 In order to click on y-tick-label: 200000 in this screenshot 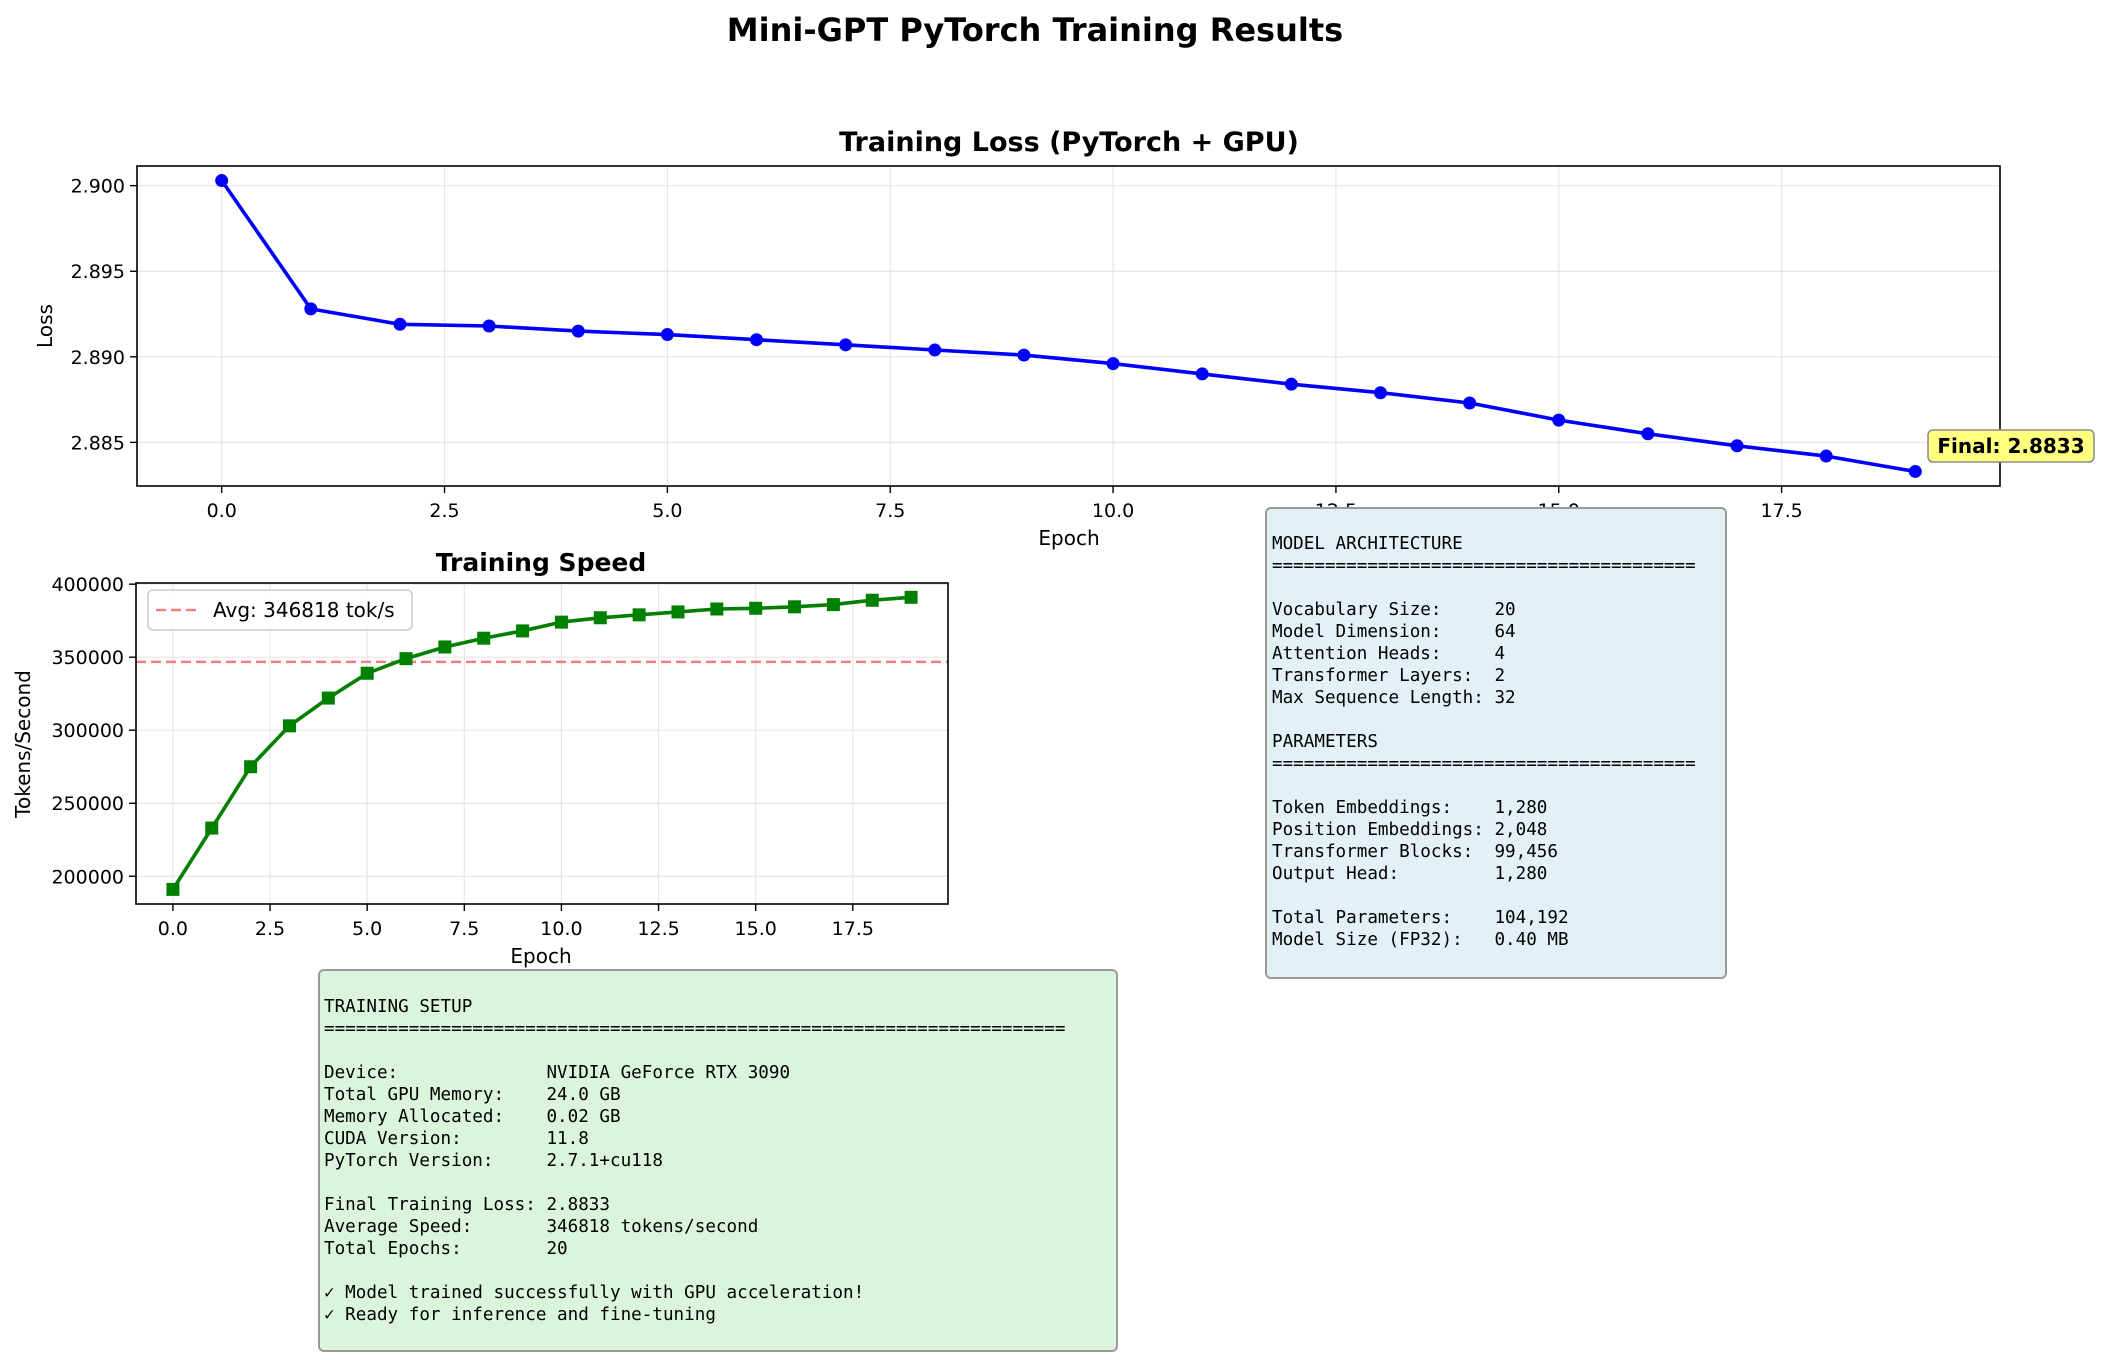, I will do `click(87, 877)`.